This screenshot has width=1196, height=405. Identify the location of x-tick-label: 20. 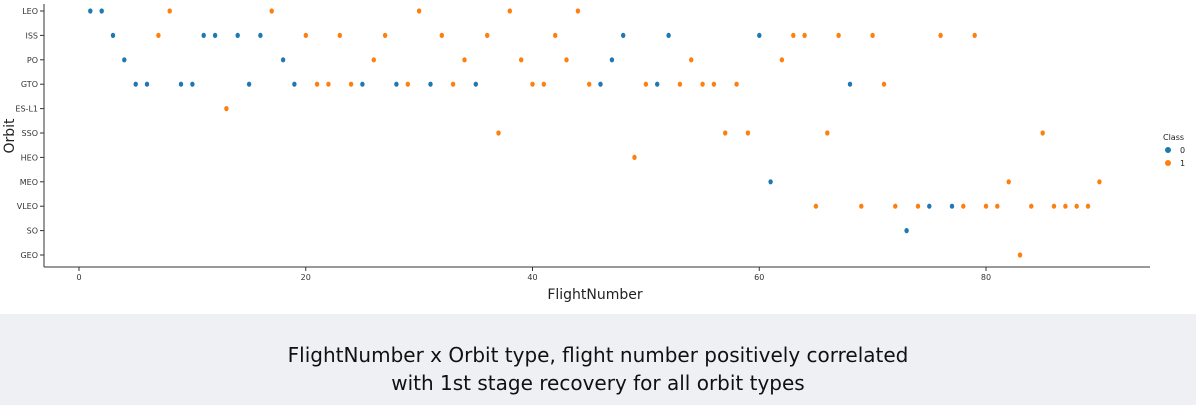
(306, 277).